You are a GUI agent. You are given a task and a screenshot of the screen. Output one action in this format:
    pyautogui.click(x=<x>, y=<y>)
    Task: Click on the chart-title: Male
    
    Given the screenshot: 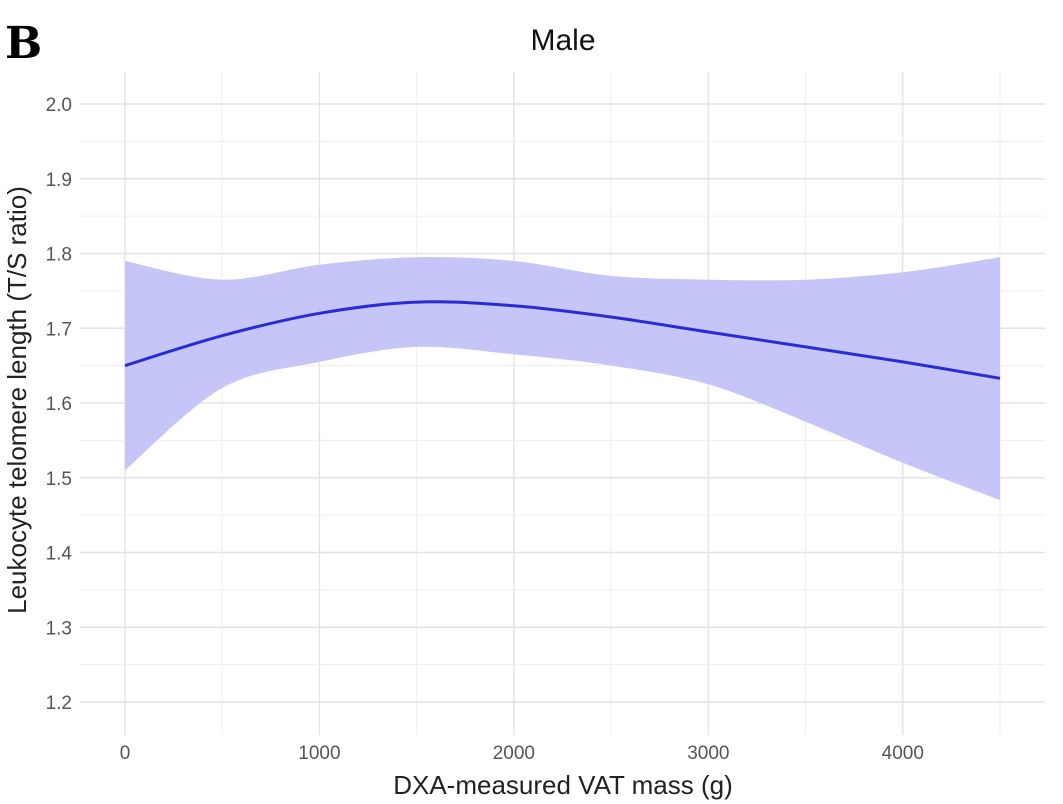 What is the action you would take?
    pyautogui.click(x=562, y=40)
    